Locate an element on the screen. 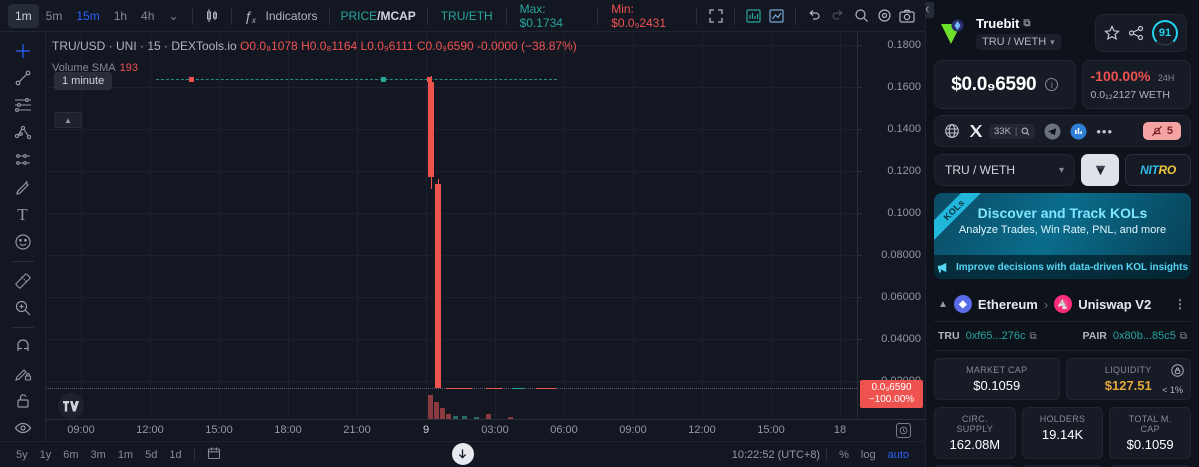 The image size is (1199, 467). pair-address-value: 0x80b...85c5 is located at coordinates (1144, 336).